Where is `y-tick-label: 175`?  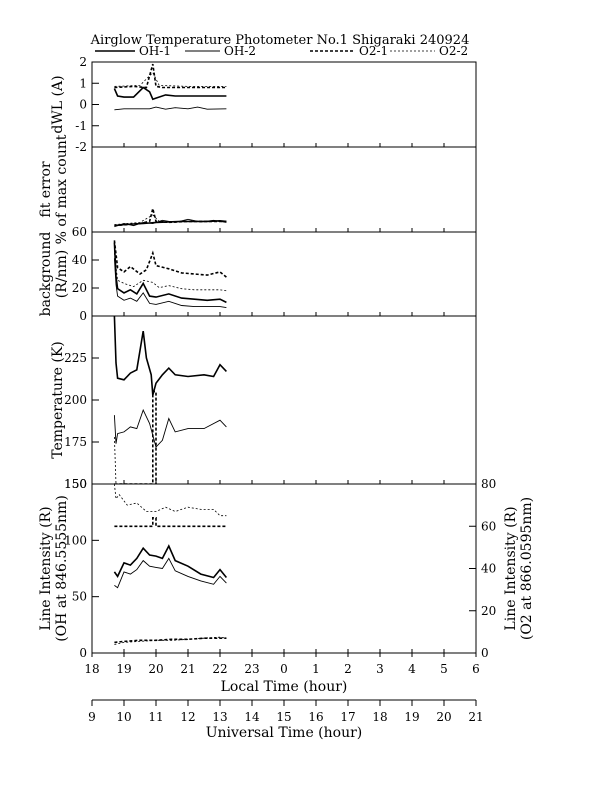 y-tick-label: 175 is located at coordinates (75, 442).